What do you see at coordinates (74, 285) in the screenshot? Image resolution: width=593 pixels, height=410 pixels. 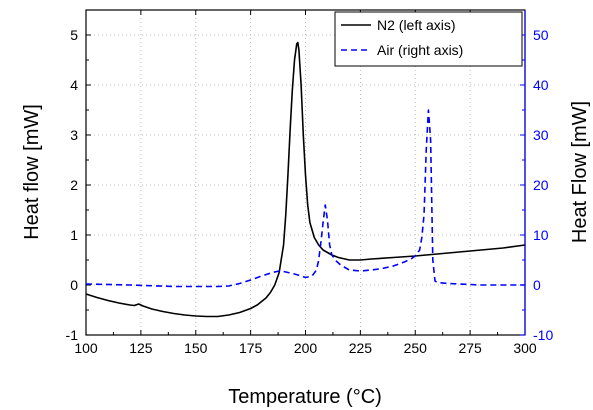 I see `left-y-tick-label: 0` at bounding box center [74, 285].